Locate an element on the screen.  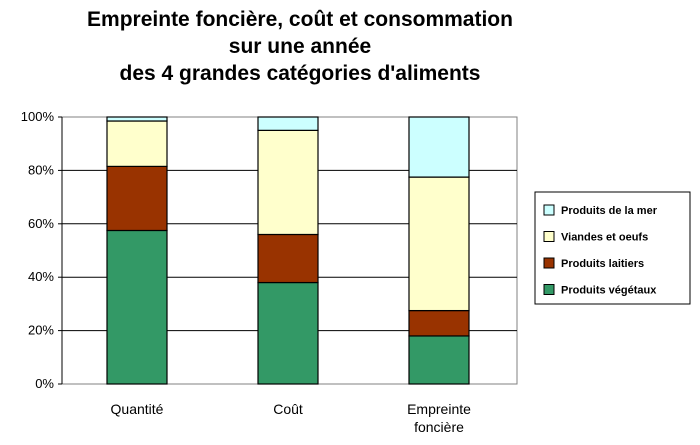
legend-label: Produits de la mer is located at coordinates (609, 211).